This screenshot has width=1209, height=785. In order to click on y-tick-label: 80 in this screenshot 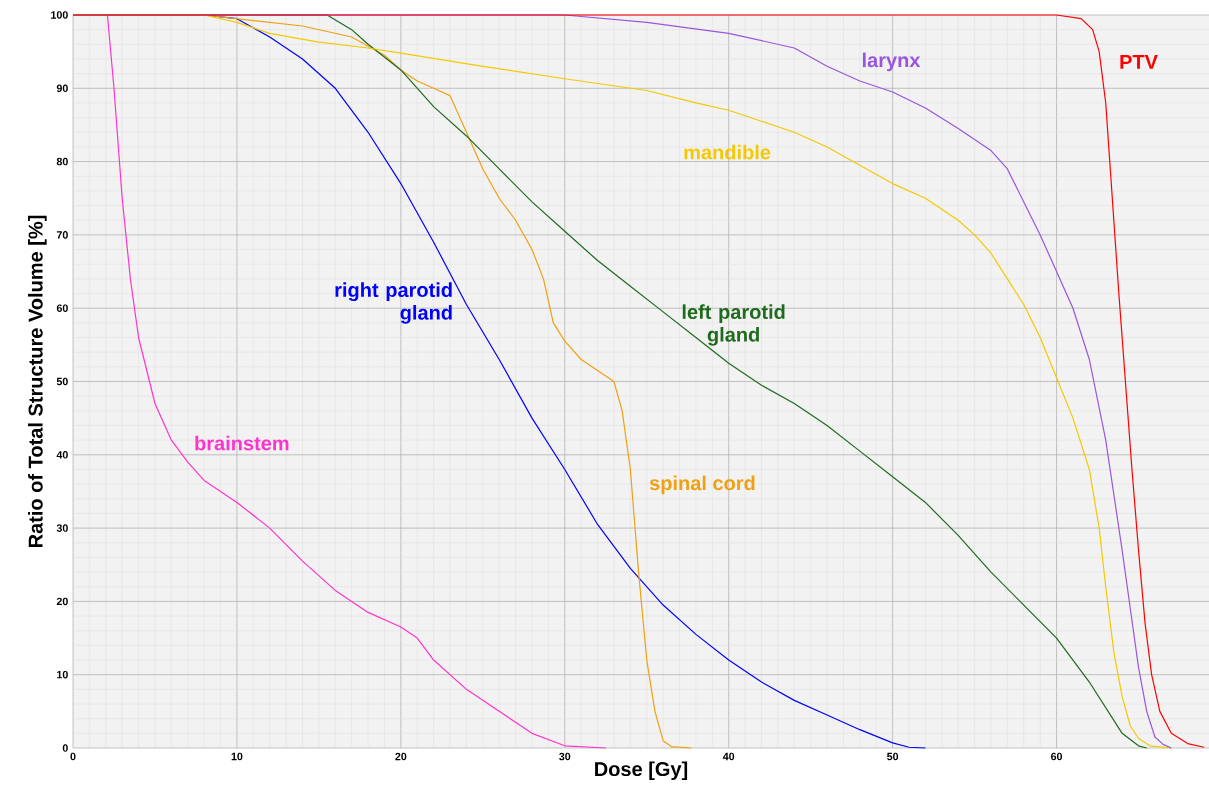, I will do `click(62, 161)`.